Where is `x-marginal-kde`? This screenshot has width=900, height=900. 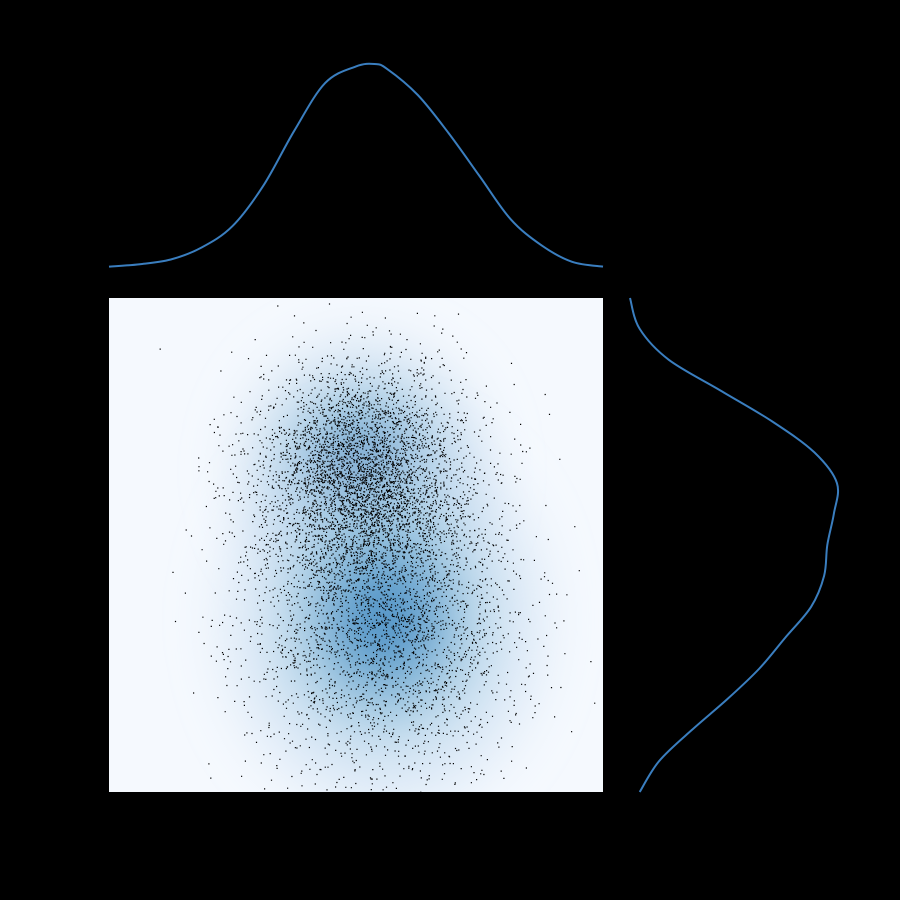
x-marginal-kde is located at coordinates (356, 165).